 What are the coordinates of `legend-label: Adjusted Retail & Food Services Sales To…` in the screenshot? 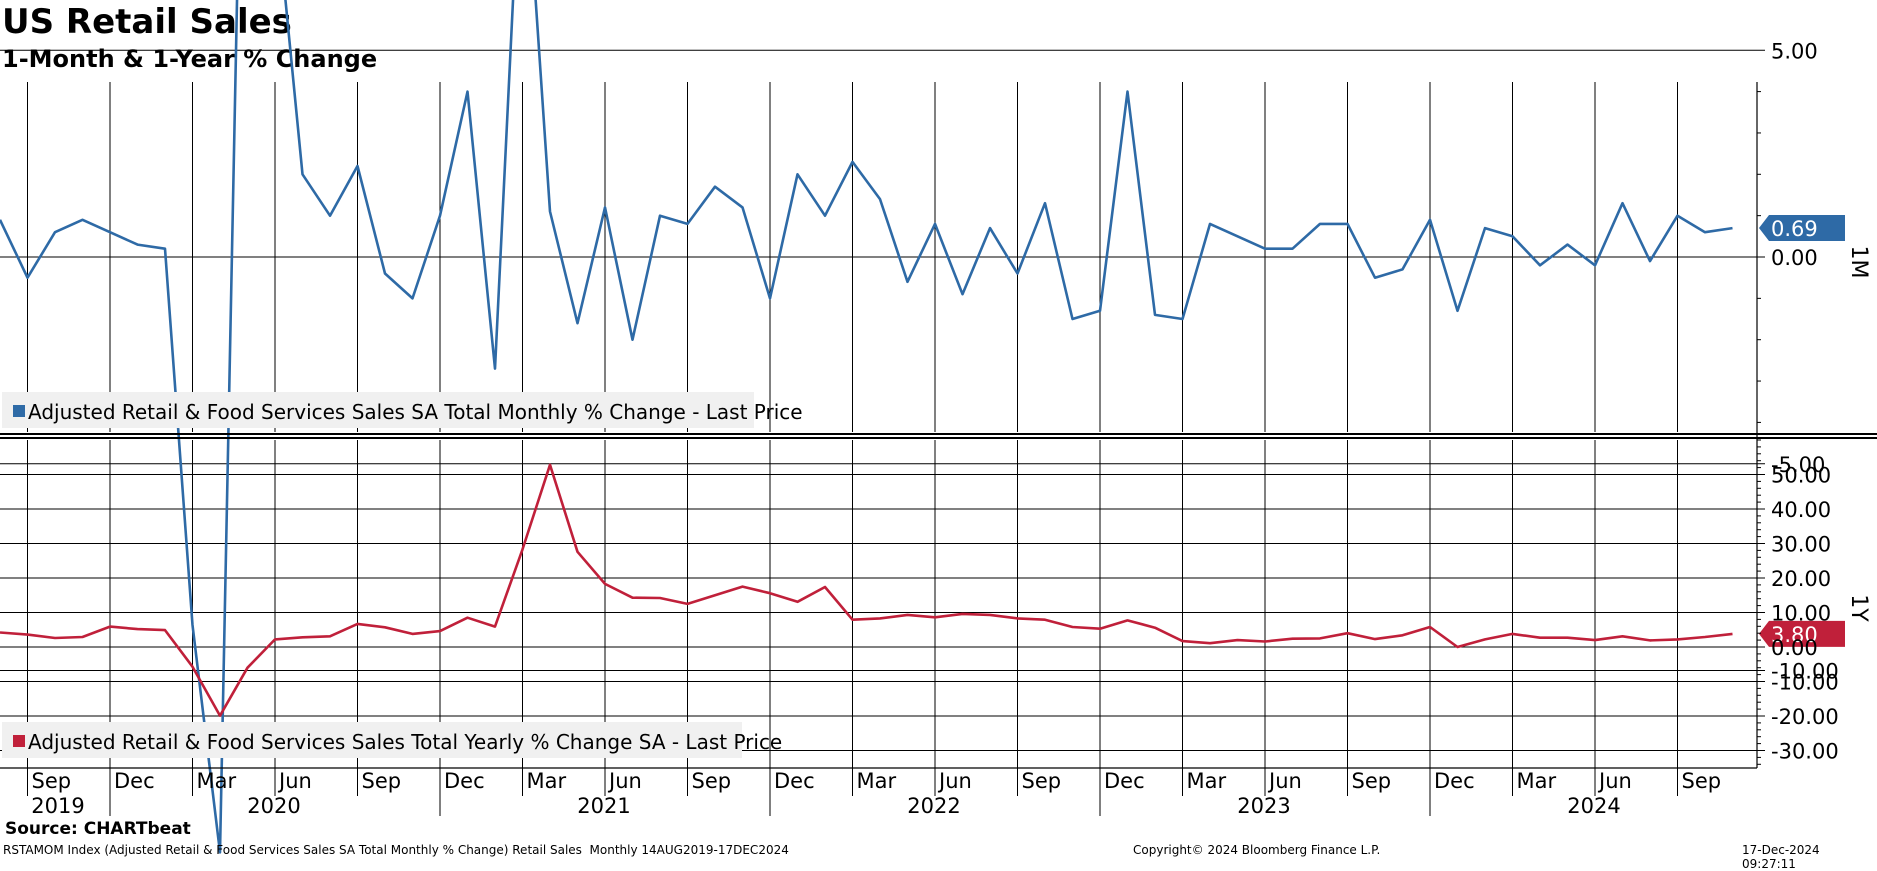 It's located at (405, 742).